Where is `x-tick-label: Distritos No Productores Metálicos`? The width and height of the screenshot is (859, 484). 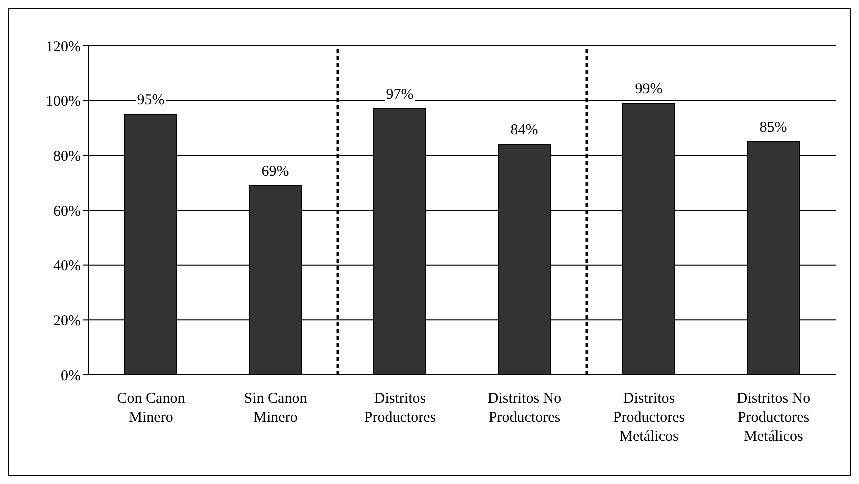 x-tick-label: Distritos No Productores Metálicos is located at coordinates (773, 418).